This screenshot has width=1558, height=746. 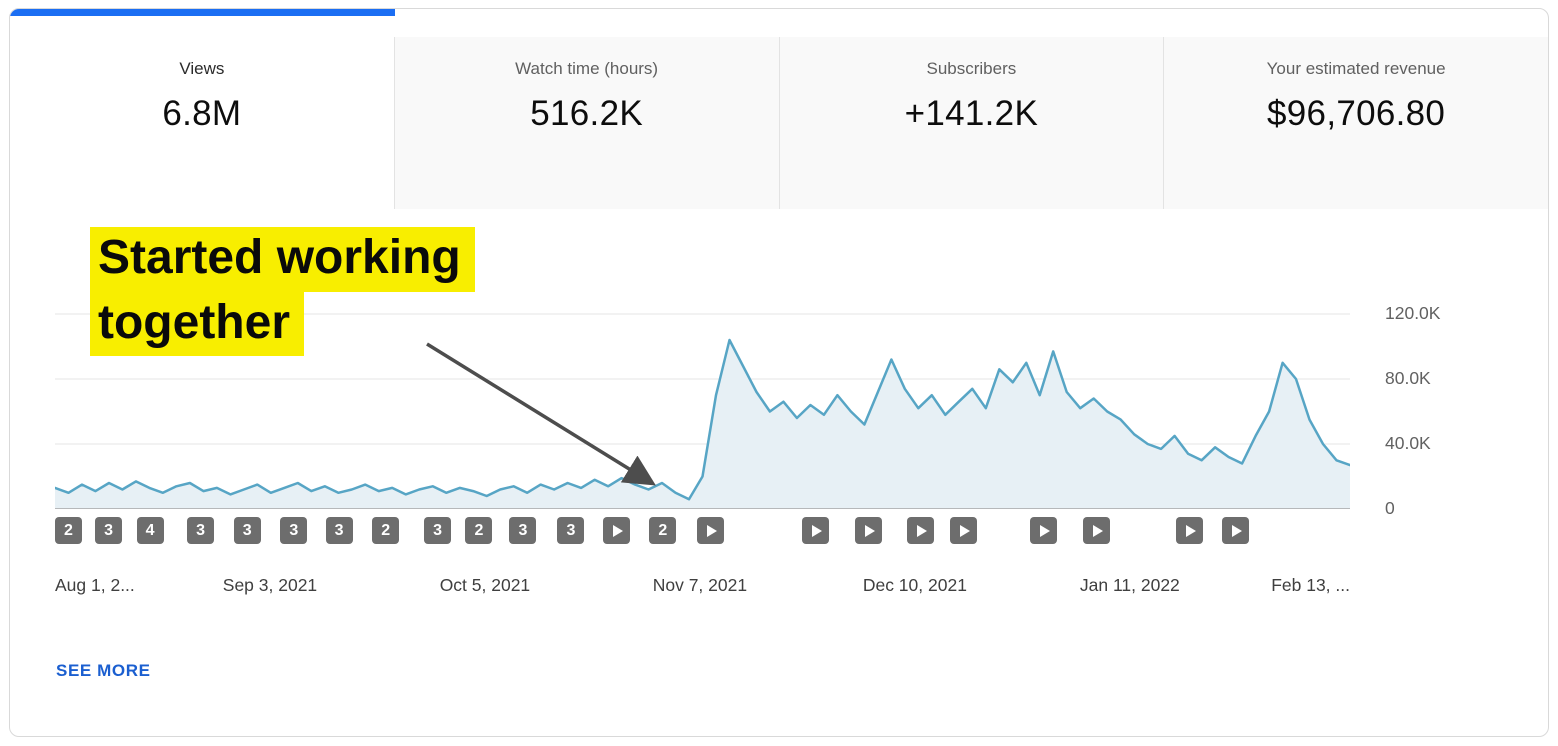 What do you see at coordinates (541, 414) in the screenshot?
I see `annotation-arrow` at bounding box center [541, 414].